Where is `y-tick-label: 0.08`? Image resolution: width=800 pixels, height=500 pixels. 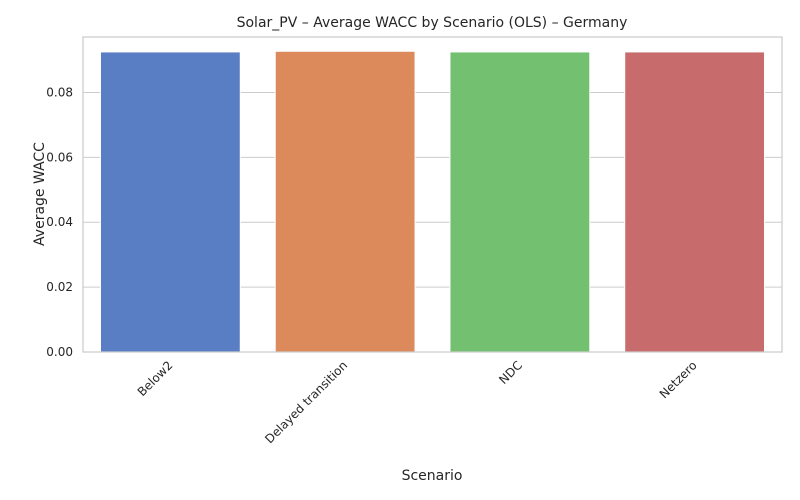
y-tick-label: 0.08 is located at coordinates (59, 92).